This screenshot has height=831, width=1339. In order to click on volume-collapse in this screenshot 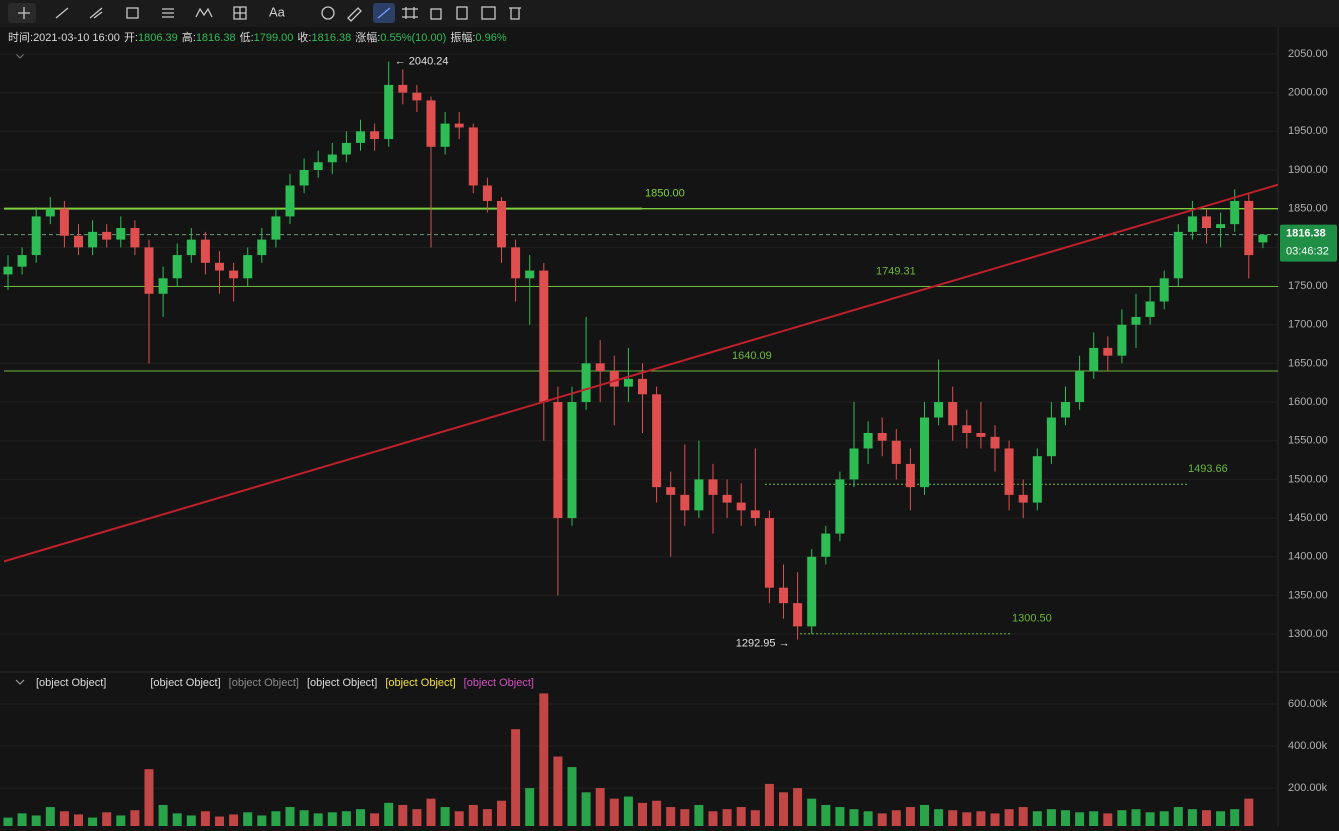, I will do `click(20, 682)`.